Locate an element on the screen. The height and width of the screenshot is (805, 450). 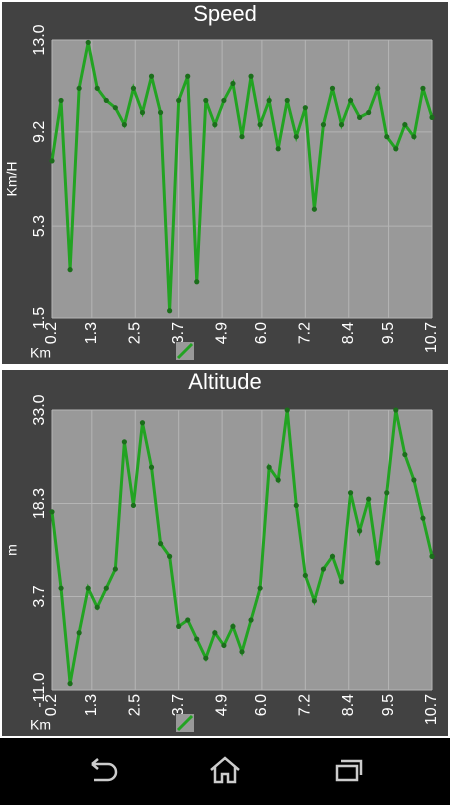
chart-title: Speed is located at coordinates (225, 13).